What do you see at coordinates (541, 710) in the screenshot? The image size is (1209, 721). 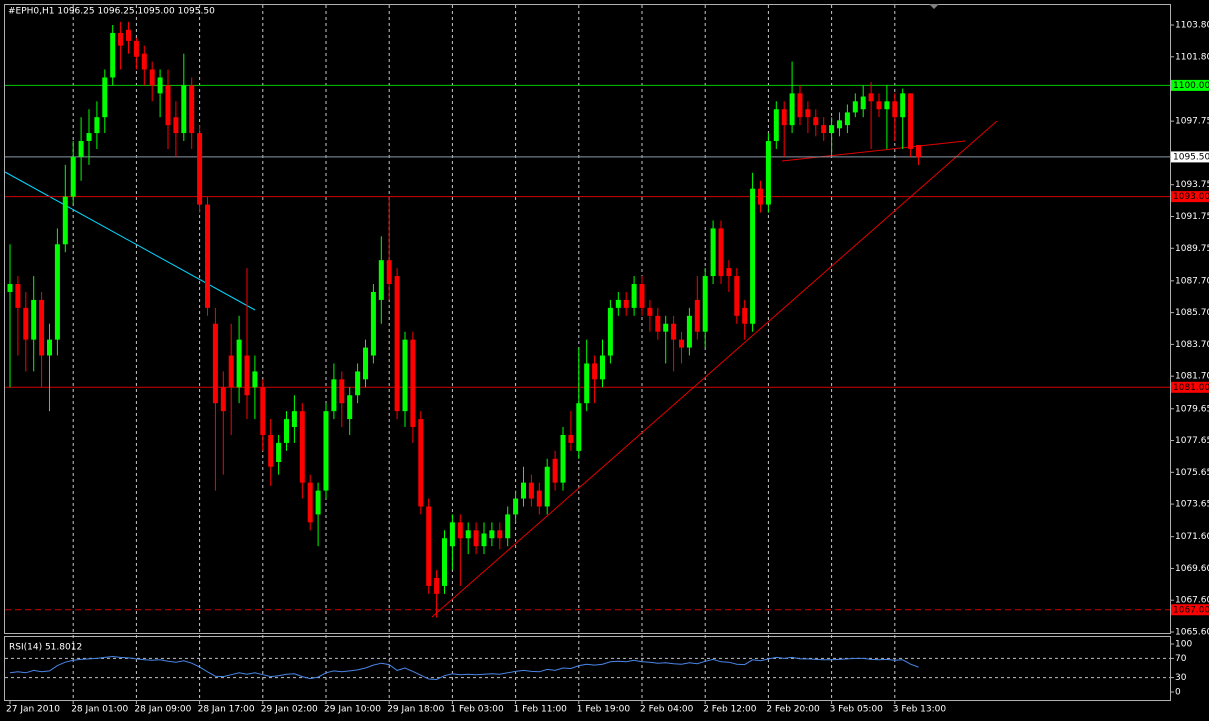 I see `x-tick-label: 1 Feb 11:00` at bounding box center [541, 710].